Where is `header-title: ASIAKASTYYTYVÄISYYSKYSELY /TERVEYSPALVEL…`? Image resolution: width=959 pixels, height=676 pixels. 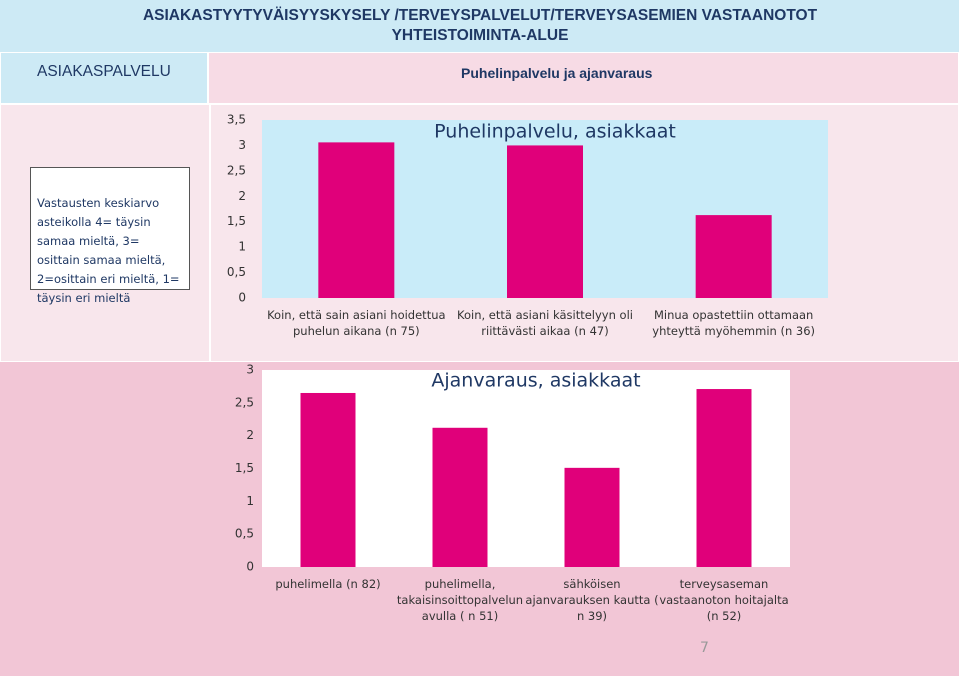 header-title: ASIAKASTYYTYVÄISYYSKYSELY /TERVEYSPALVEL… is located at coordinates (480, 25).